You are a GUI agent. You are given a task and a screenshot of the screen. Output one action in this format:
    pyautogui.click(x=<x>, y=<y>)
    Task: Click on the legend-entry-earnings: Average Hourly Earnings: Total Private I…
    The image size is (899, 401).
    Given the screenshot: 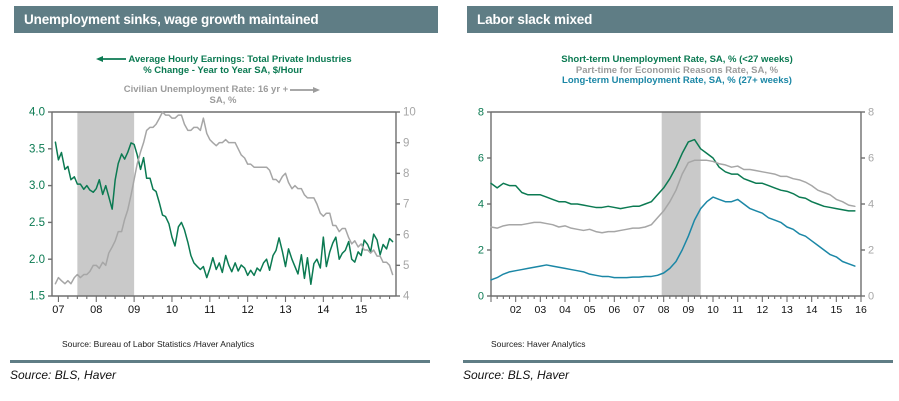 What is the action you would take?
    pyautogui.click(x=223, y=60)
    